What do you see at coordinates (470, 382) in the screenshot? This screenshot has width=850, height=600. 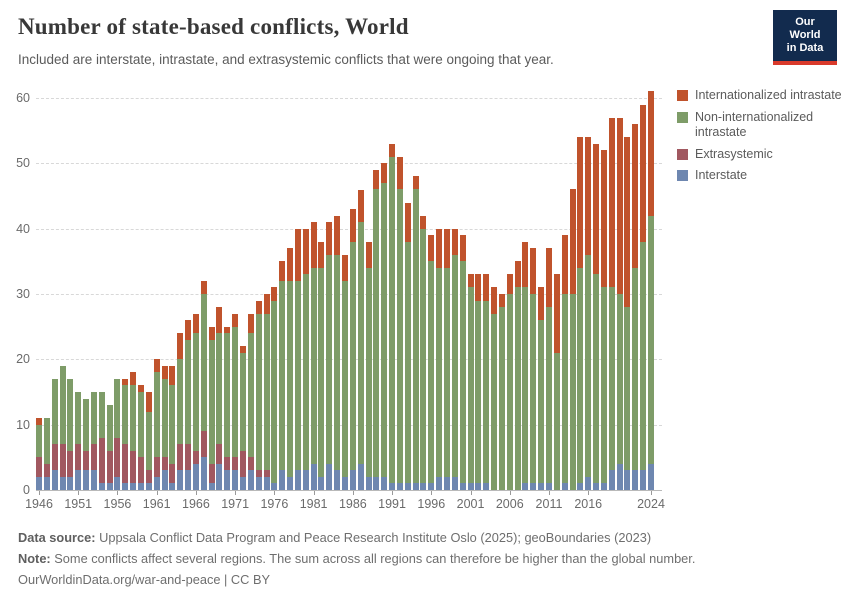 I see `bar-2001` at bounding box center [470, 382].